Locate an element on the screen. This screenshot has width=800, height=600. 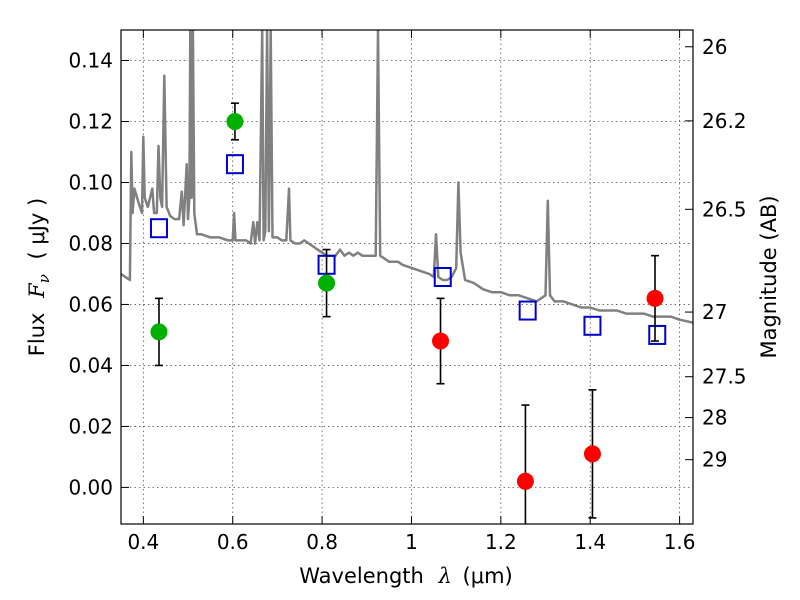
y2-tick-label: 27.5 is located at coordinates (724, 377).